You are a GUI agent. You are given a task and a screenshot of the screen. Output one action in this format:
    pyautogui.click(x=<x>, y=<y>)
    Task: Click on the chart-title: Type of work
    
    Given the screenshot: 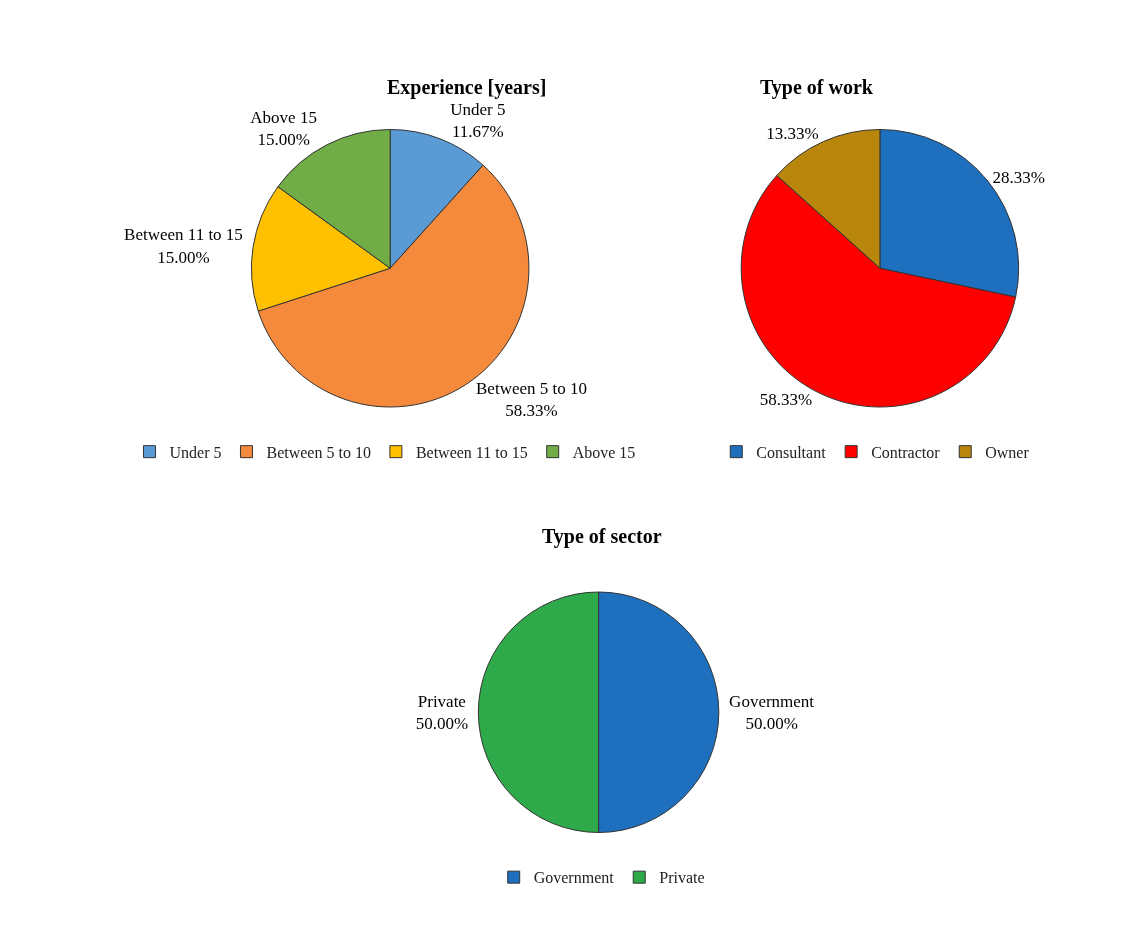 What is the action you would take?
    pyautogui.click(x=817, y=87)
    